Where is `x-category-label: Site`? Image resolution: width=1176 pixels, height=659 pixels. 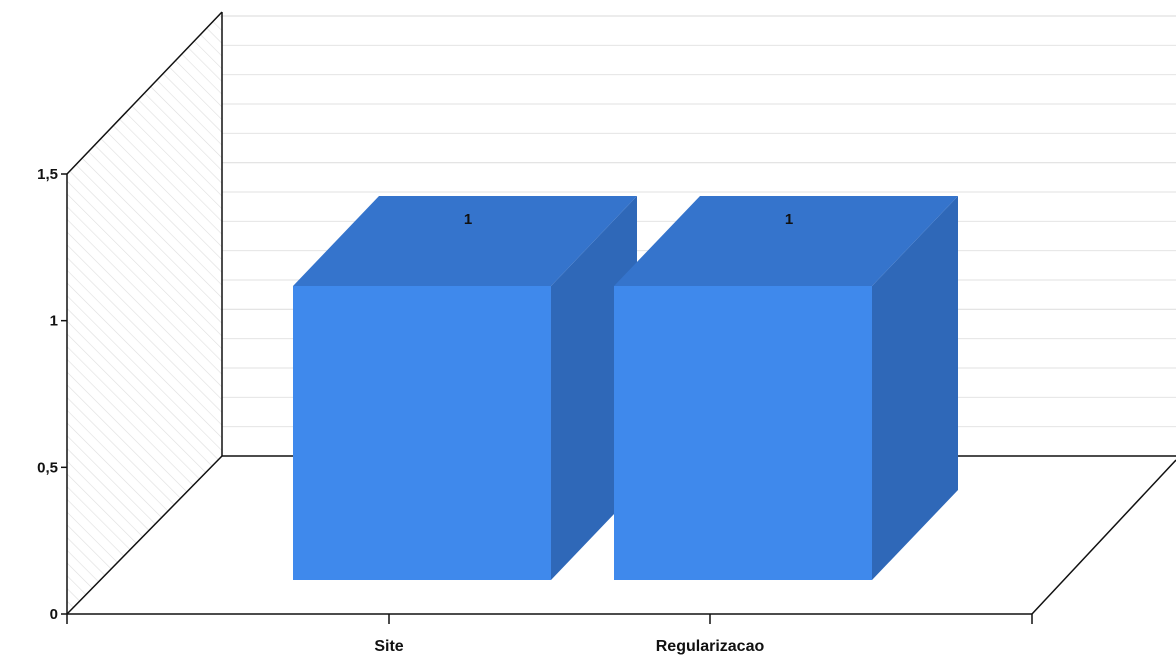
x-category-label: Site is located at coordinates (388, 646).